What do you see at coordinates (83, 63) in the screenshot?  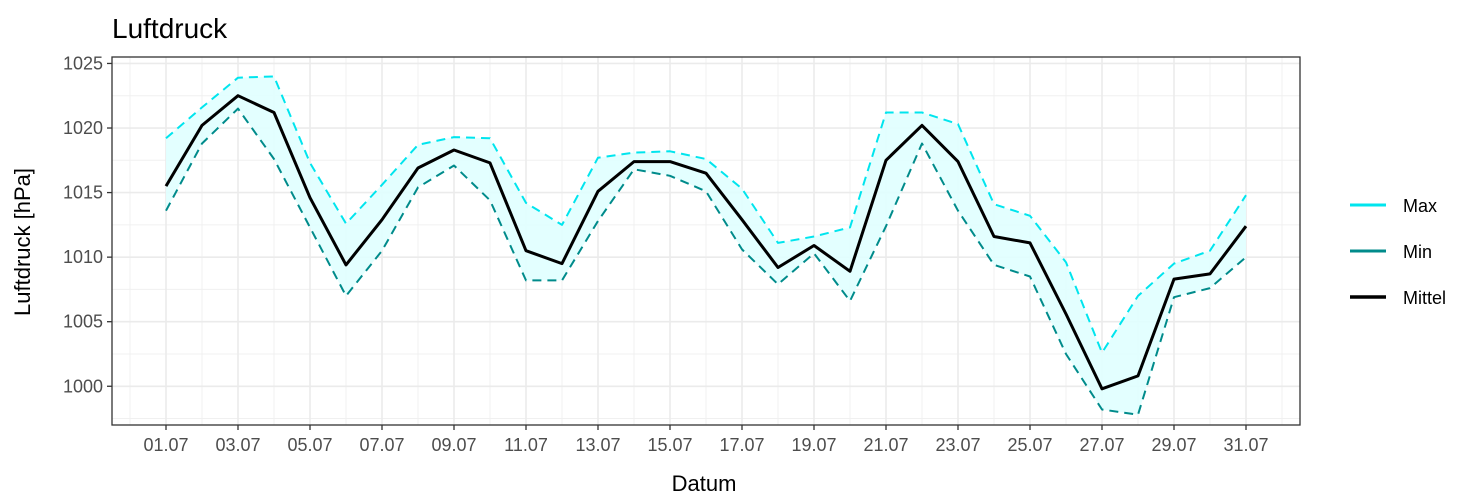 I see `y-tick-label: 1025` at bounding box center [83, 63].